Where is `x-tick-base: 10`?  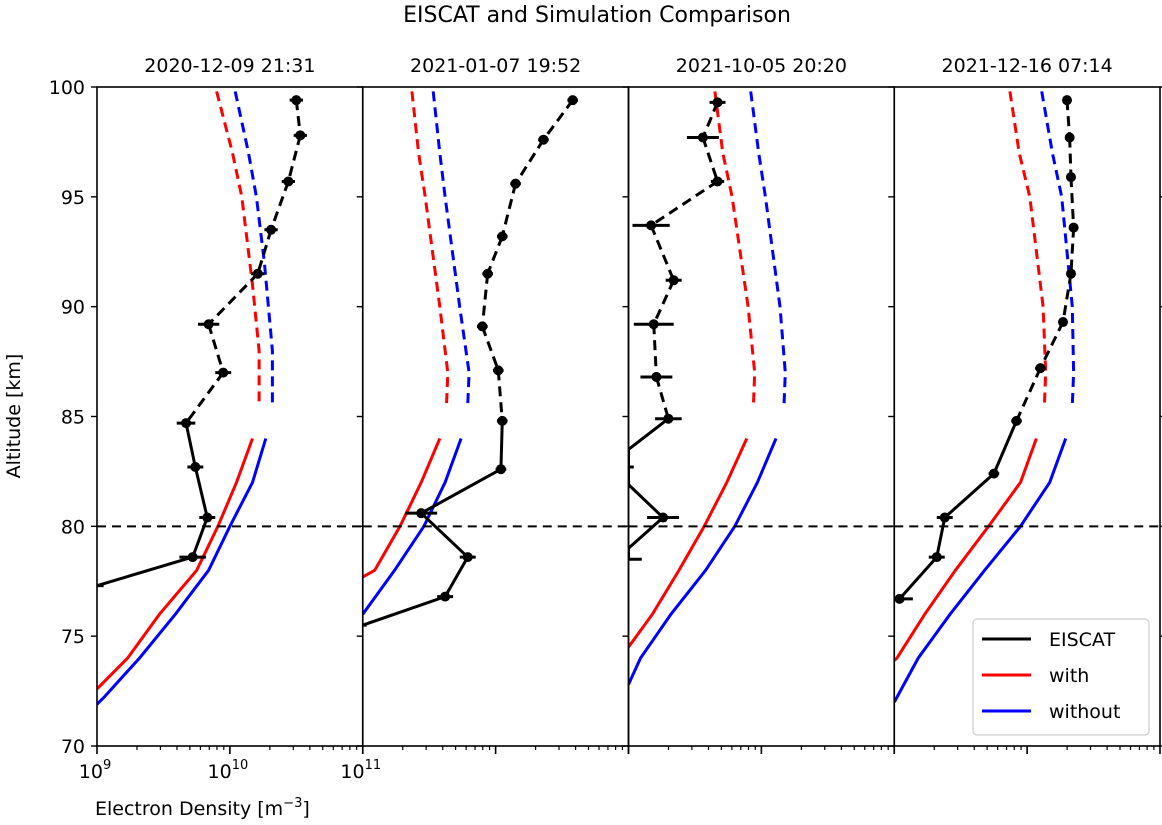 x-tick-base: 10 is located at coordinates (352, 772).